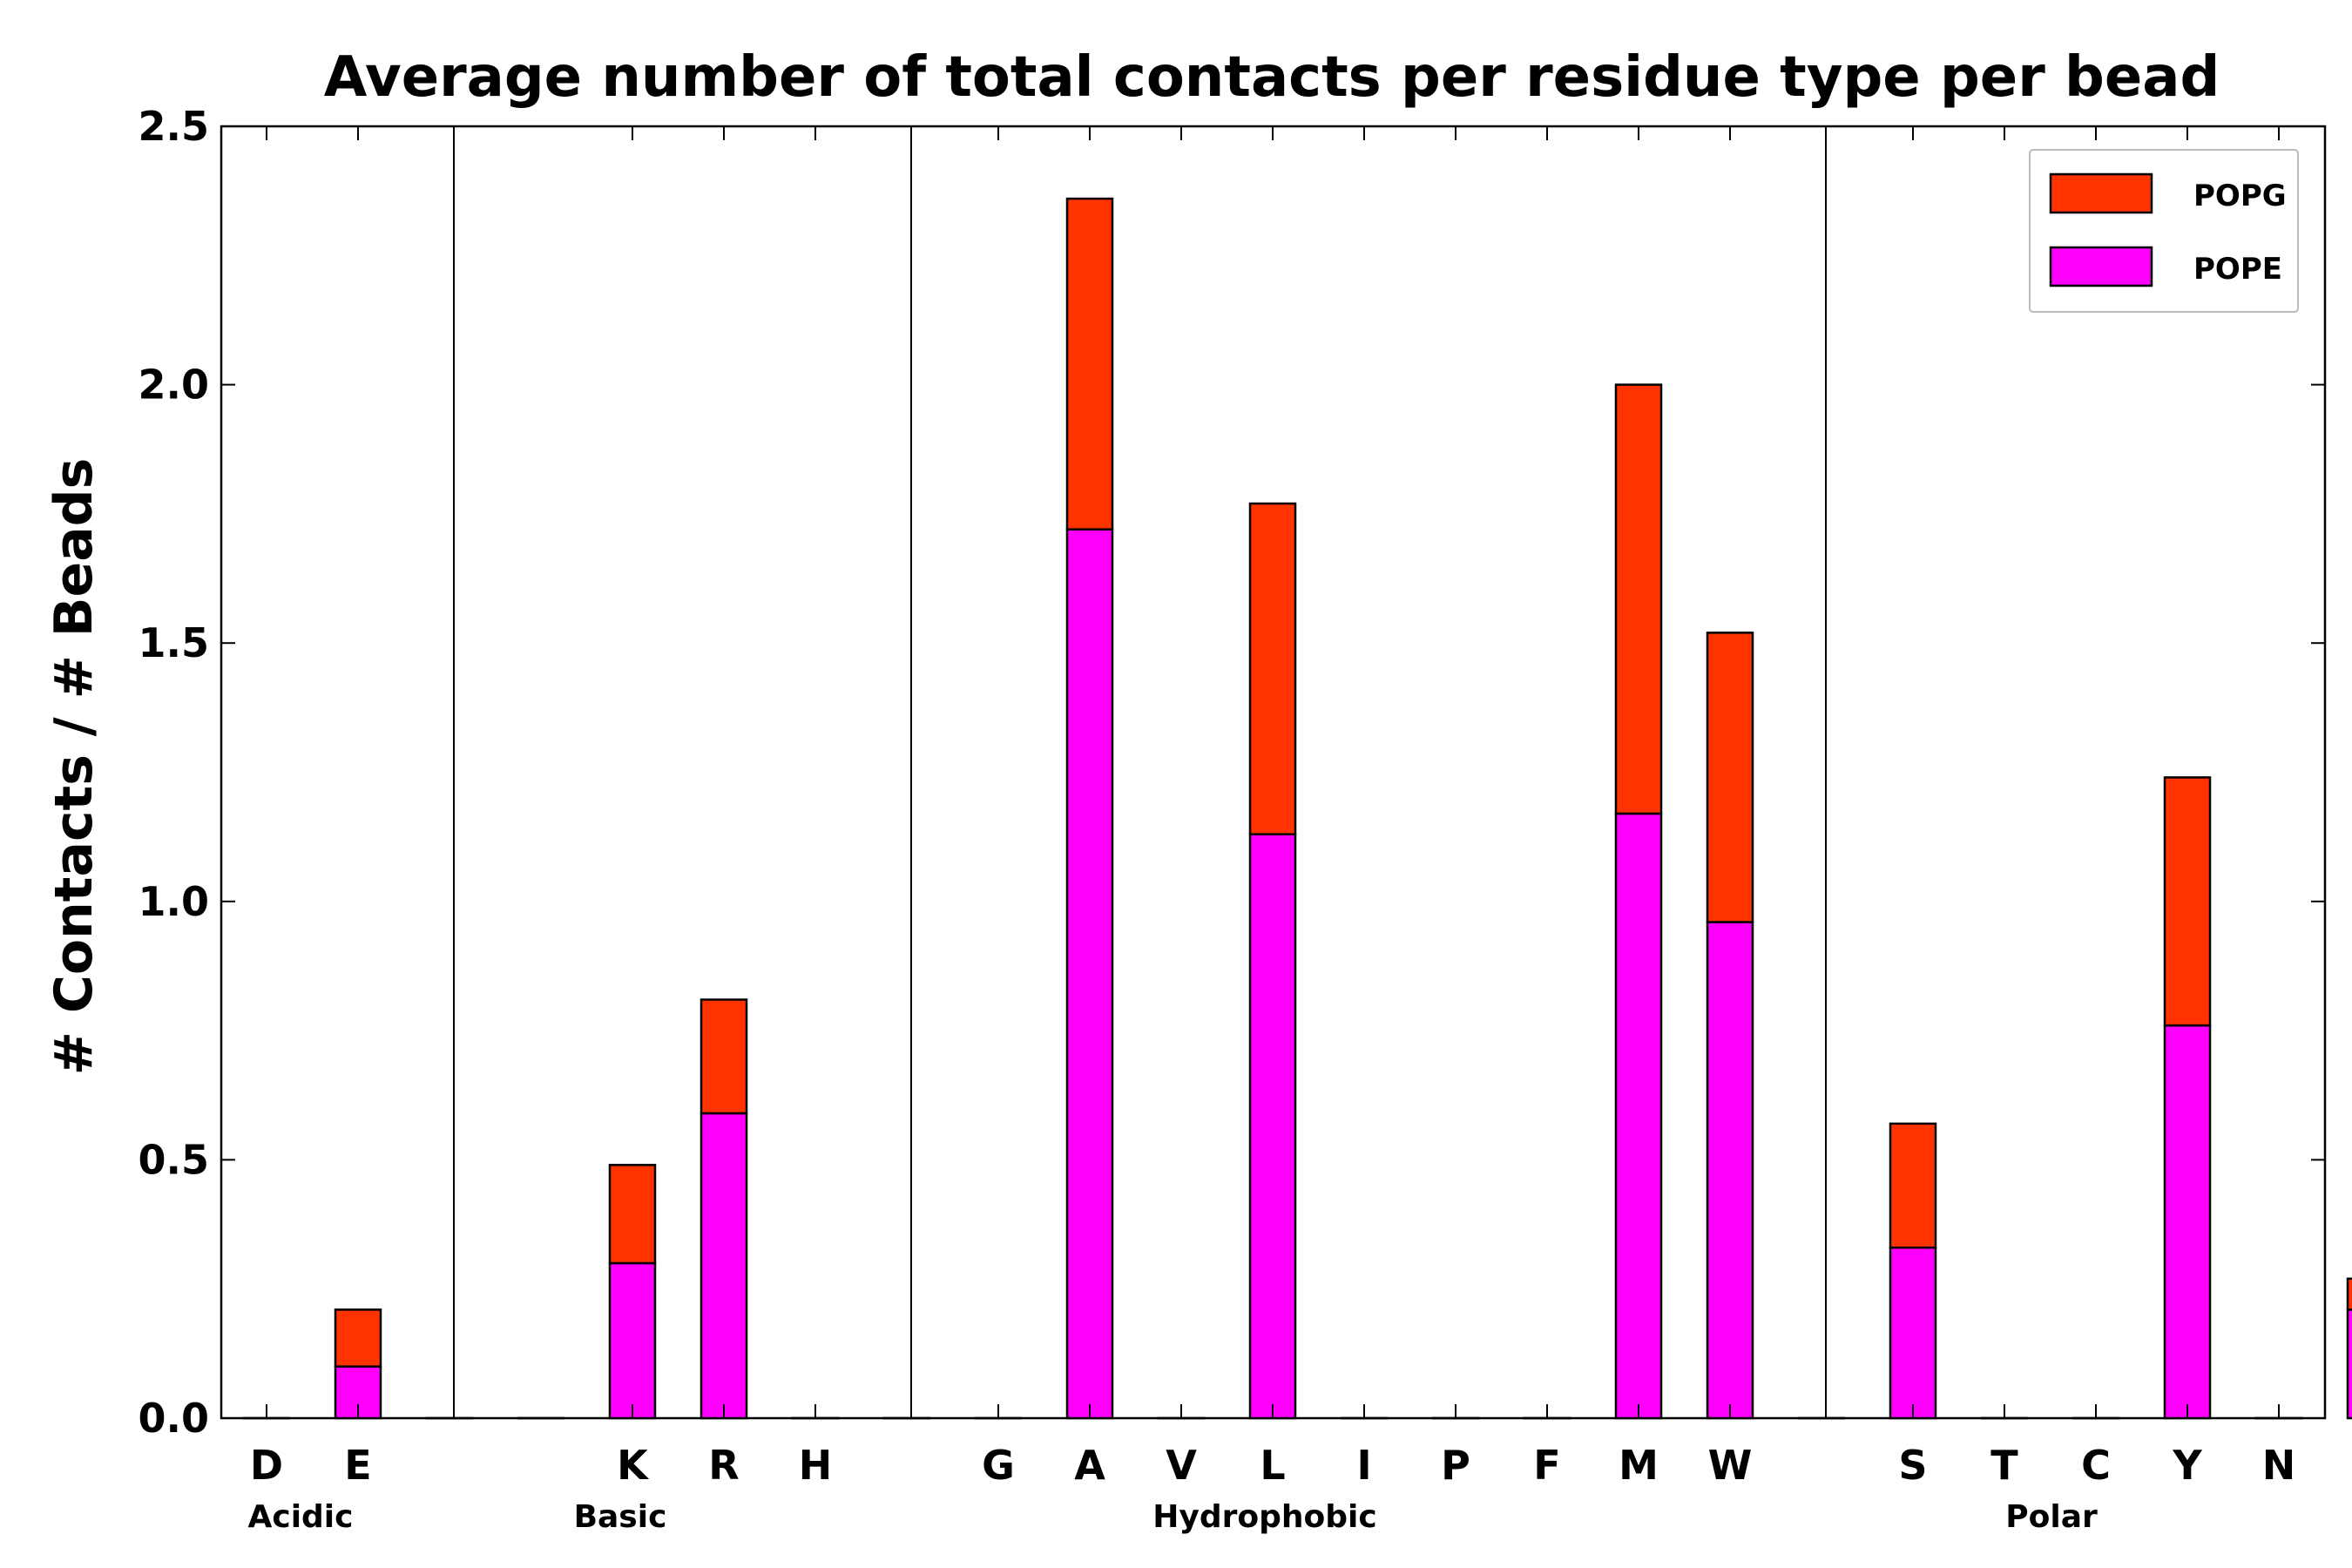 Image resolution: width=2352 pixels, height=1568 pixels. I want to click on x-tick-label: K, so click(633, 1466).